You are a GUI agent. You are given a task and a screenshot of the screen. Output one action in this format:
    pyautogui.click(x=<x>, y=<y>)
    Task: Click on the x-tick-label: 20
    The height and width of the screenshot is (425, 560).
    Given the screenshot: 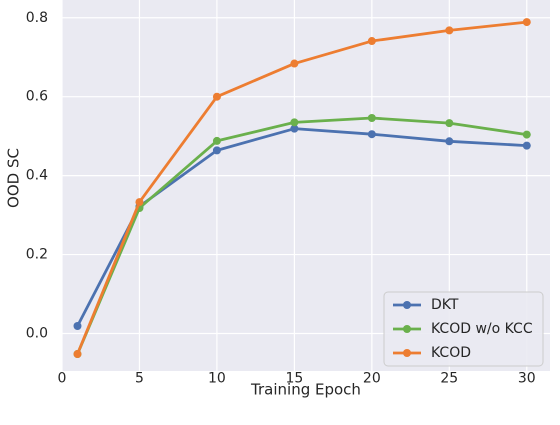 What is the action you would take?
    pyautogui.click(x=372, y=379)
    